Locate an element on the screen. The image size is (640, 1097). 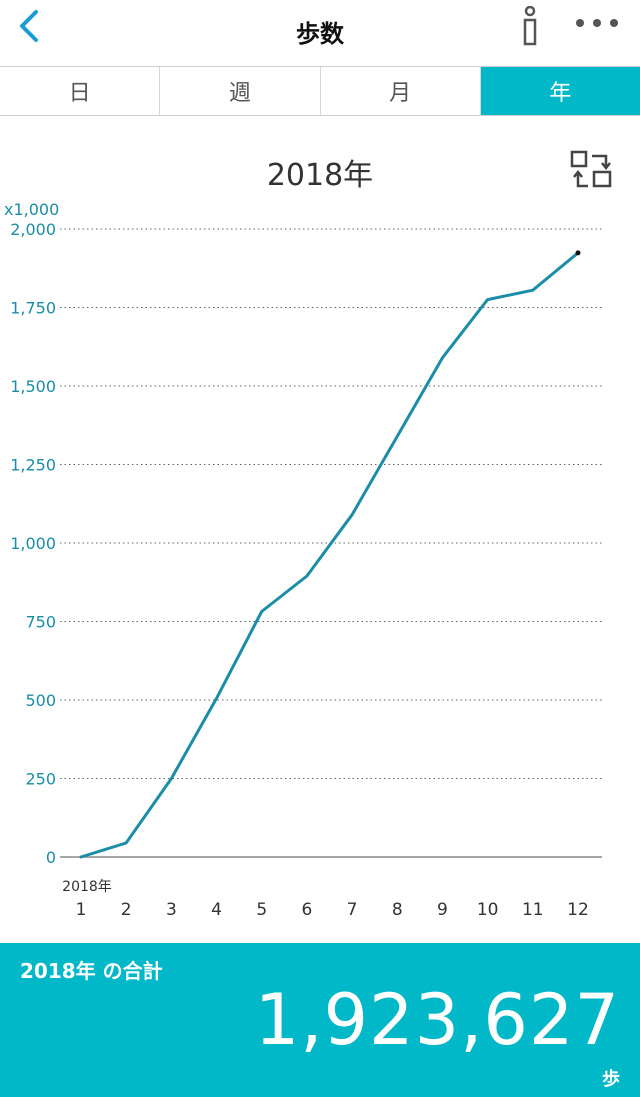
x-tick-label: 1 is located at coordinates (81, 910).